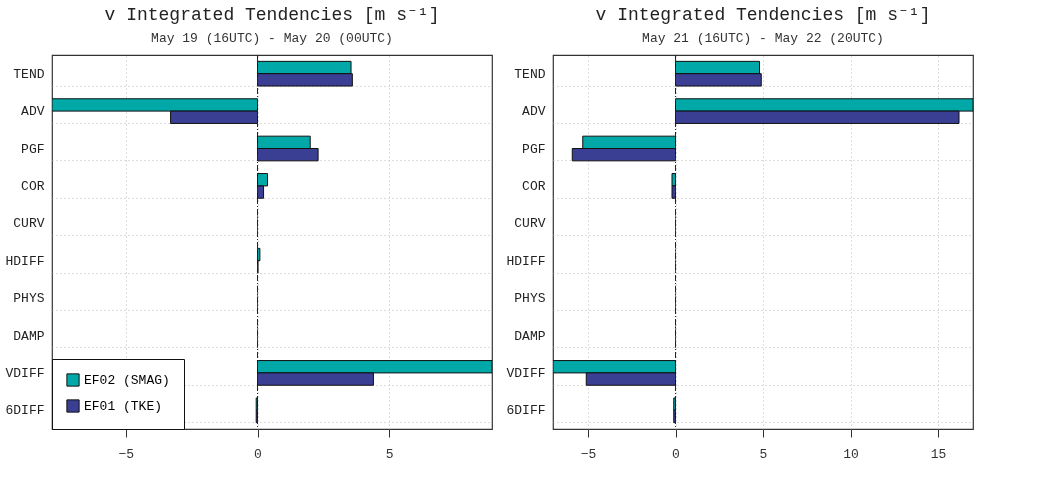  What do you see at coordinates (851, 454) in the screenshot?
I see `x-tick-label: 10` at bounding box center [851, 454].